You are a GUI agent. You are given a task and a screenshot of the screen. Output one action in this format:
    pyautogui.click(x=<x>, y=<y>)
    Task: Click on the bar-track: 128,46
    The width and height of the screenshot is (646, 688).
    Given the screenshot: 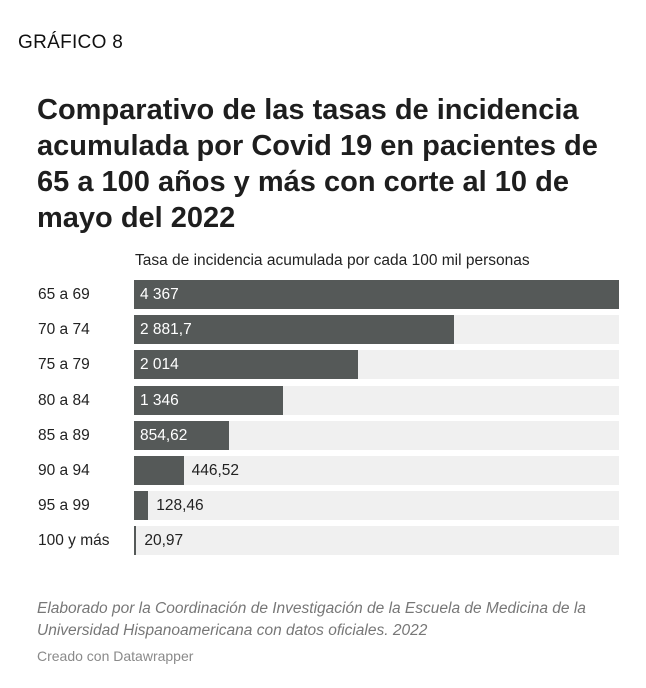 What is the action you would take?
    pyautogui.click(x=376, y=506)
    